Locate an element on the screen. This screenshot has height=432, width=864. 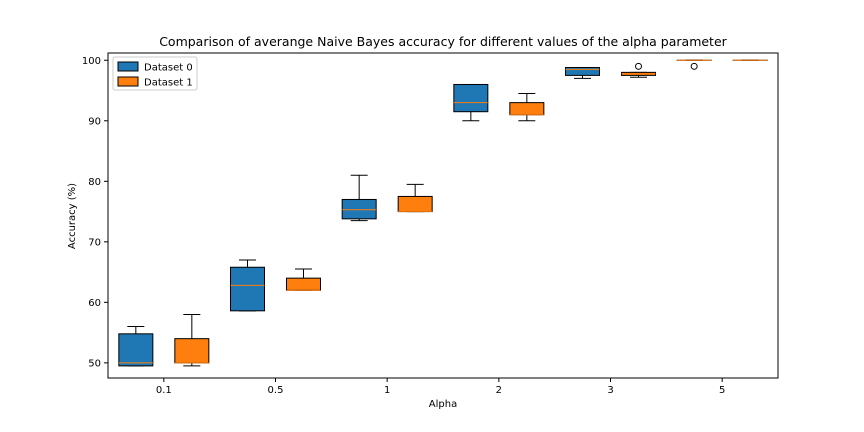
y-tick-label: 90 is located at coordinates (94, 121).